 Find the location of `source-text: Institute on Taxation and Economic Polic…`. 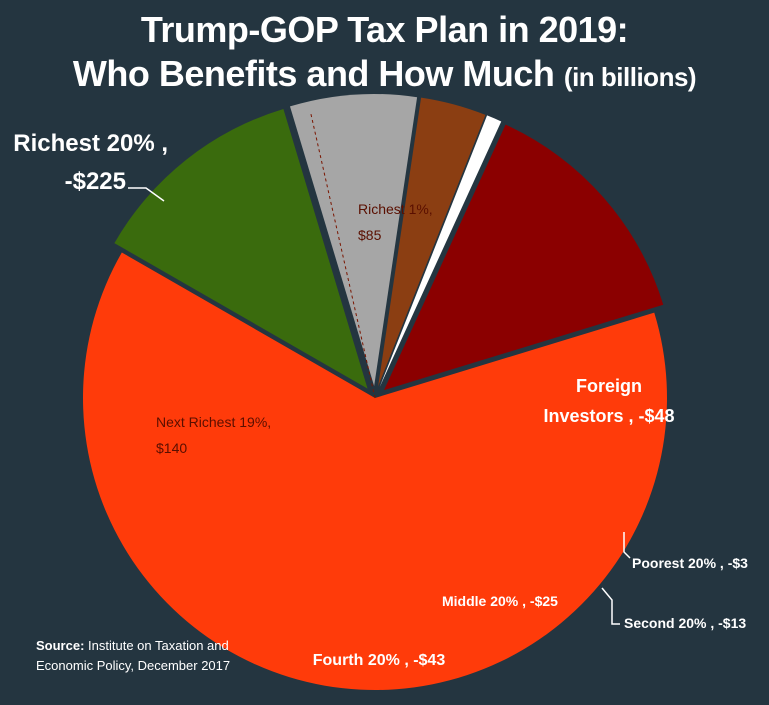

source-text: Institute on Taxation and Economic Polic… is located at coordinates (133, 655).